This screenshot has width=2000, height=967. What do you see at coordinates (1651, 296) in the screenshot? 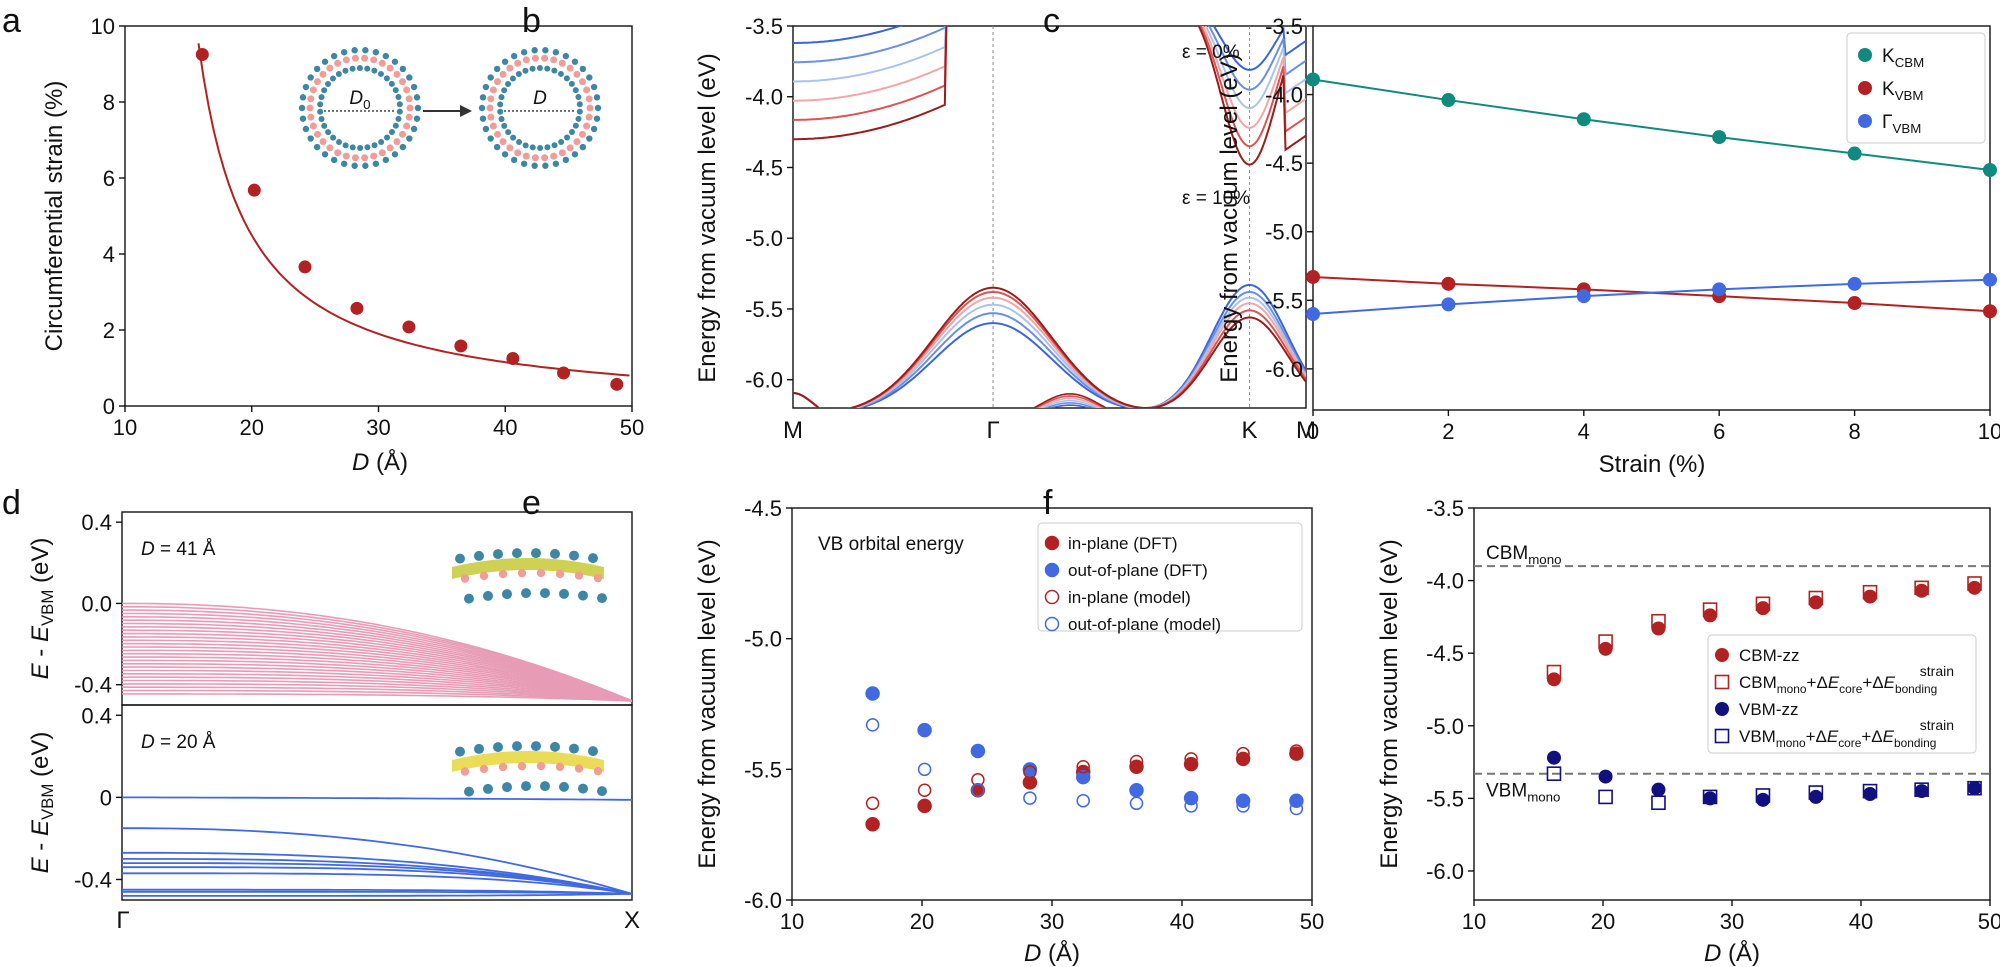
I see `series-line` at bounding box center [1651, 296].